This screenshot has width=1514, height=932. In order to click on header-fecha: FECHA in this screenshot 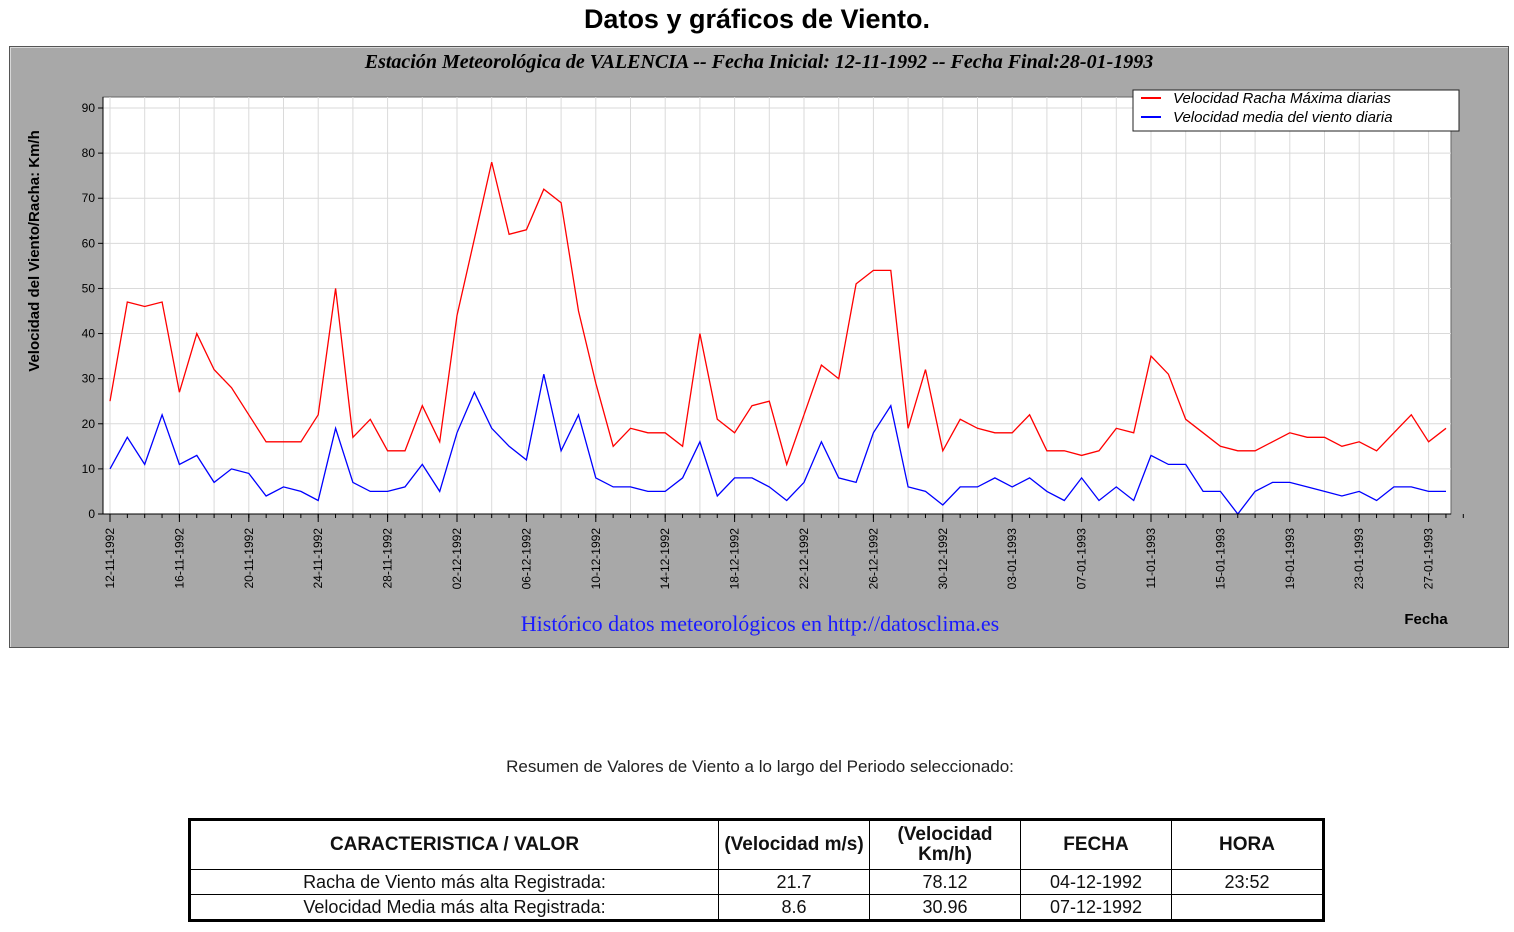, I will do `click(1096, 844)`.